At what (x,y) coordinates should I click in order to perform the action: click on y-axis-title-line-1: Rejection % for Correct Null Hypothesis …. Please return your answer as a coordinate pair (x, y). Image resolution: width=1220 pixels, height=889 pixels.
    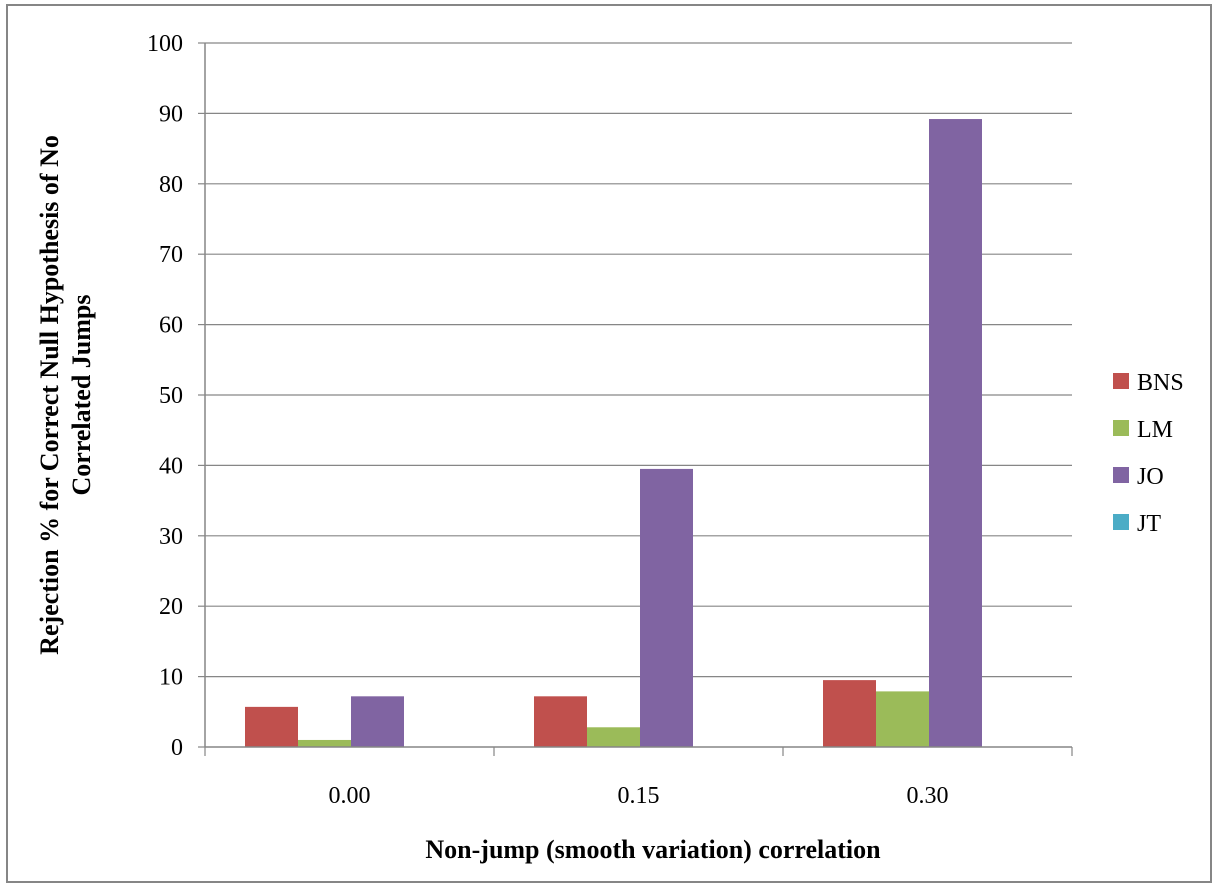
    Looking at the image, I should click on (49, 395).